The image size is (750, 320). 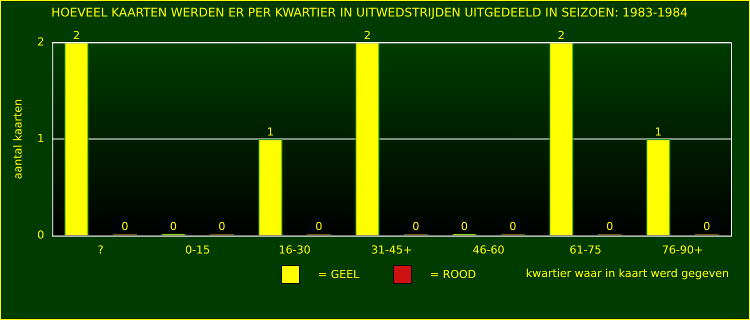 I want to click on y-tick-label: 2, so click(x=40, y=41).